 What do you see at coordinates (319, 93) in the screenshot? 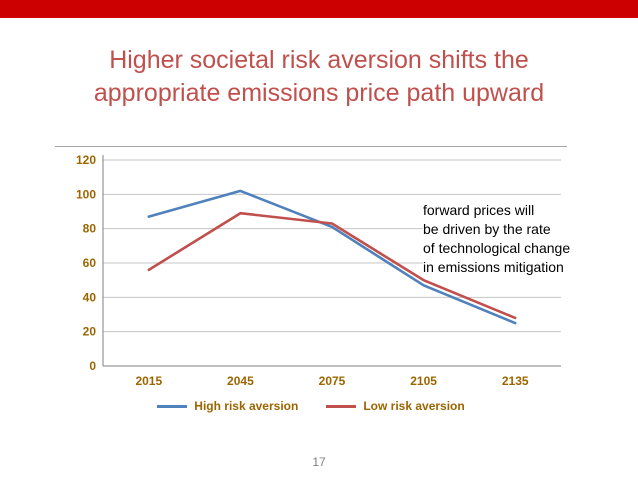
I see `title-line-2: appropriate emissions price path upward` at bounding box center [319, 93].